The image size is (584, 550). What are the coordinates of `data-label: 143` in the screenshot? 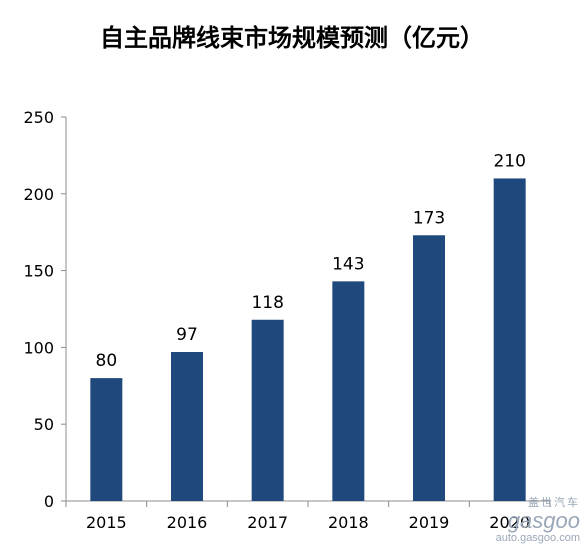 It's located at (348, 264).